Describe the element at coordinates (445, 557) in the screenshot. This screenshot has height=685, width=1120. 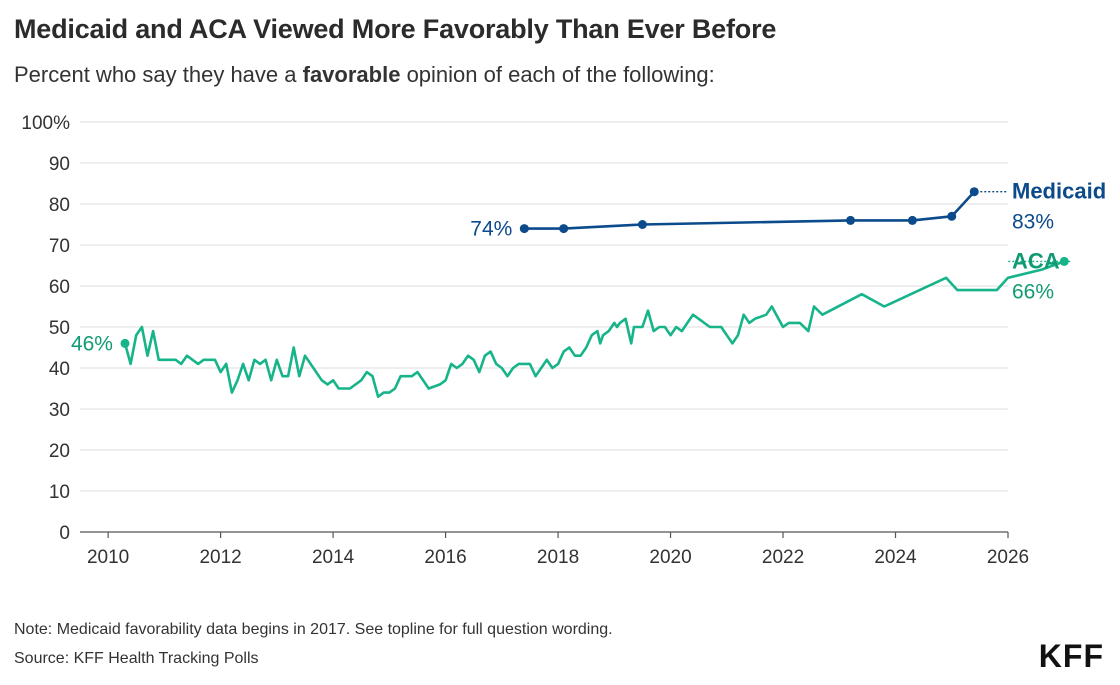
I see `x-tick-label: 2016` at that location.